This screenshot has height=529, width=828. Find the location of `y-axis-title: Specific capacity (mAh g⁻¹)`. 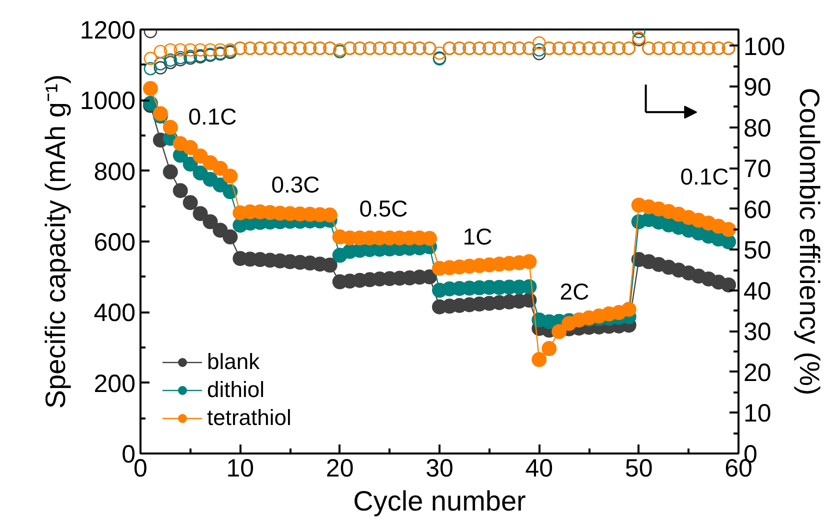

y-axis-title: Specific capacity (mAh g⁻¹) is located at coordinates (55, 241).